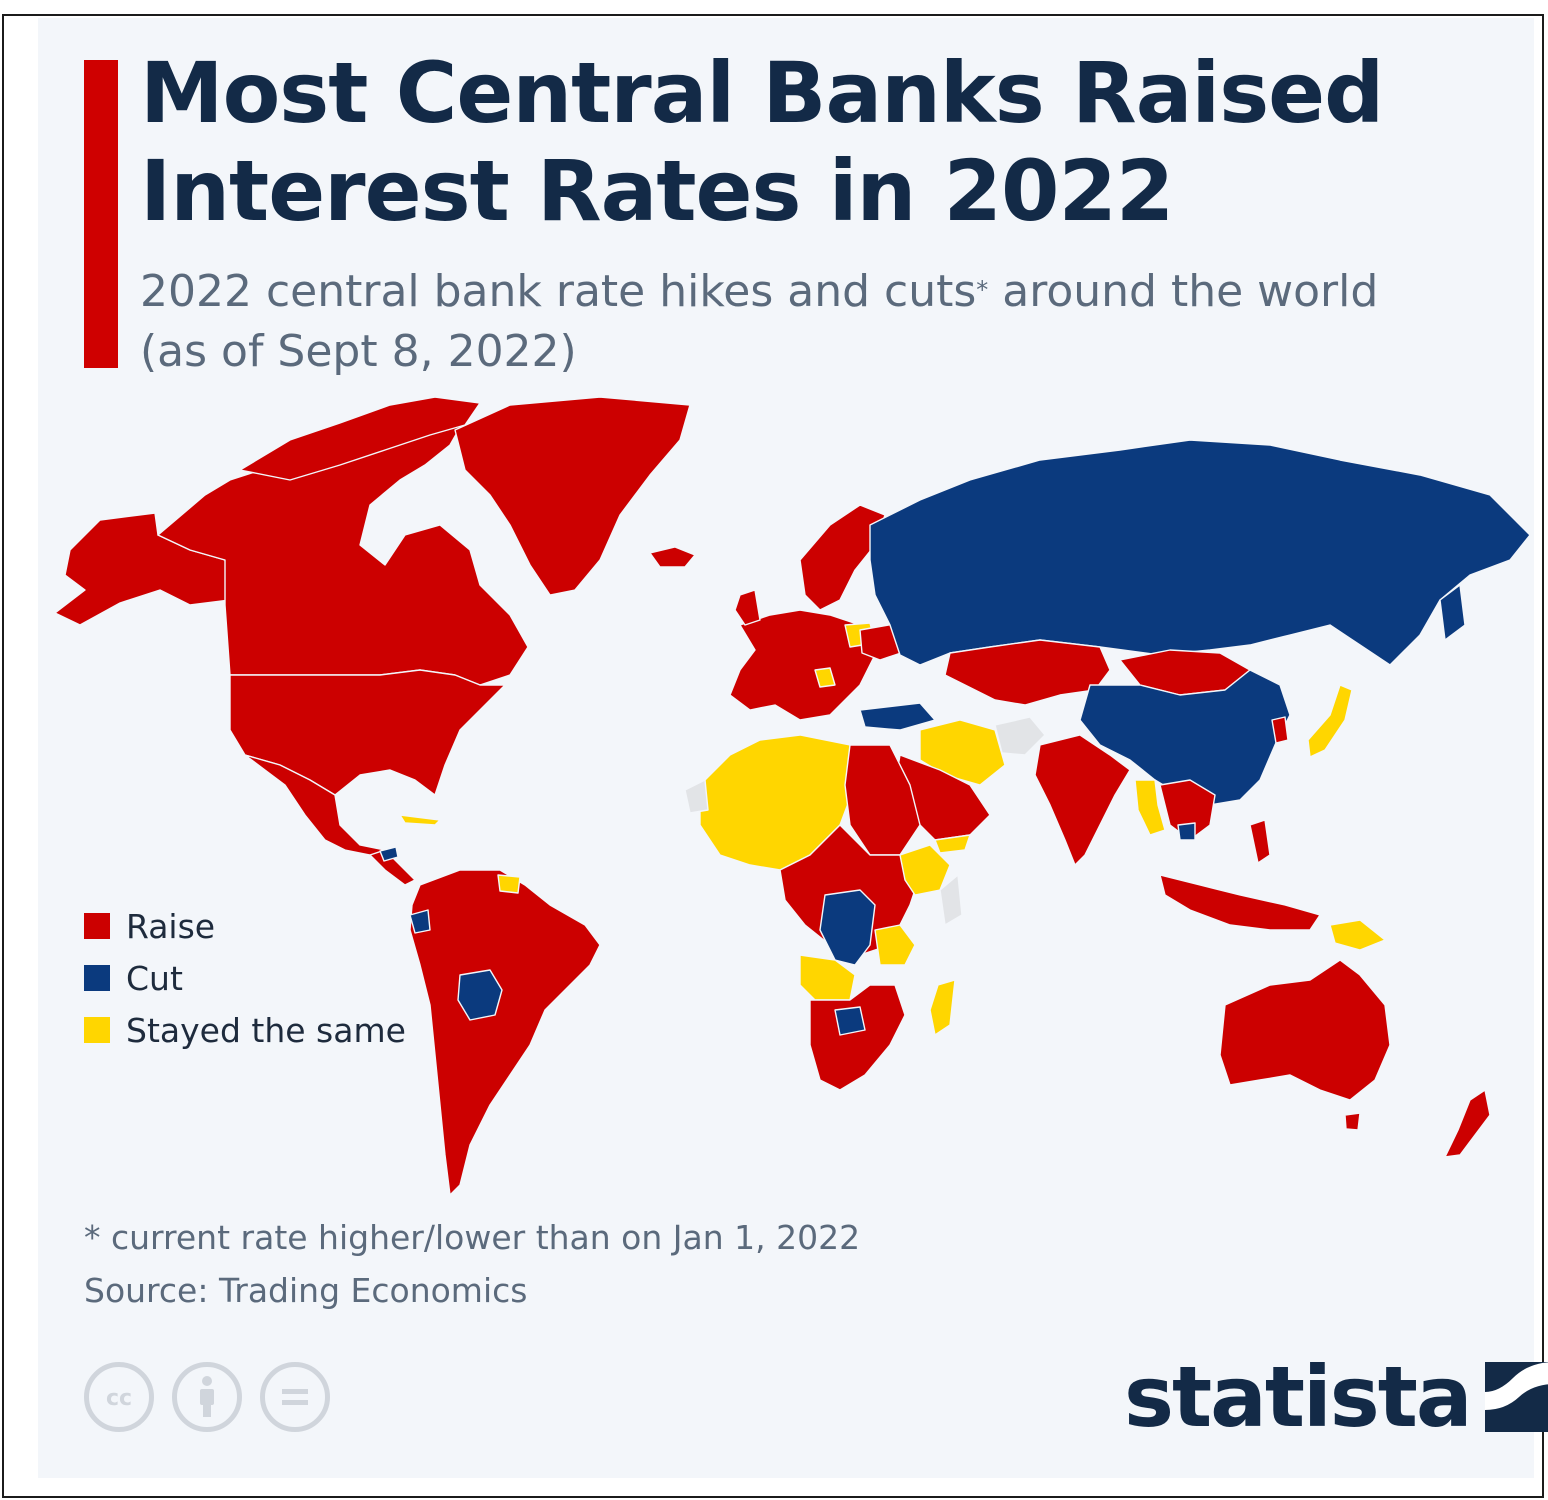 The image size is (1548, 1500). Describe the element at coordinates (358, 351) in the screenshot. I see `subtitle-date: (as of Sept 8, 2022)` at that location.